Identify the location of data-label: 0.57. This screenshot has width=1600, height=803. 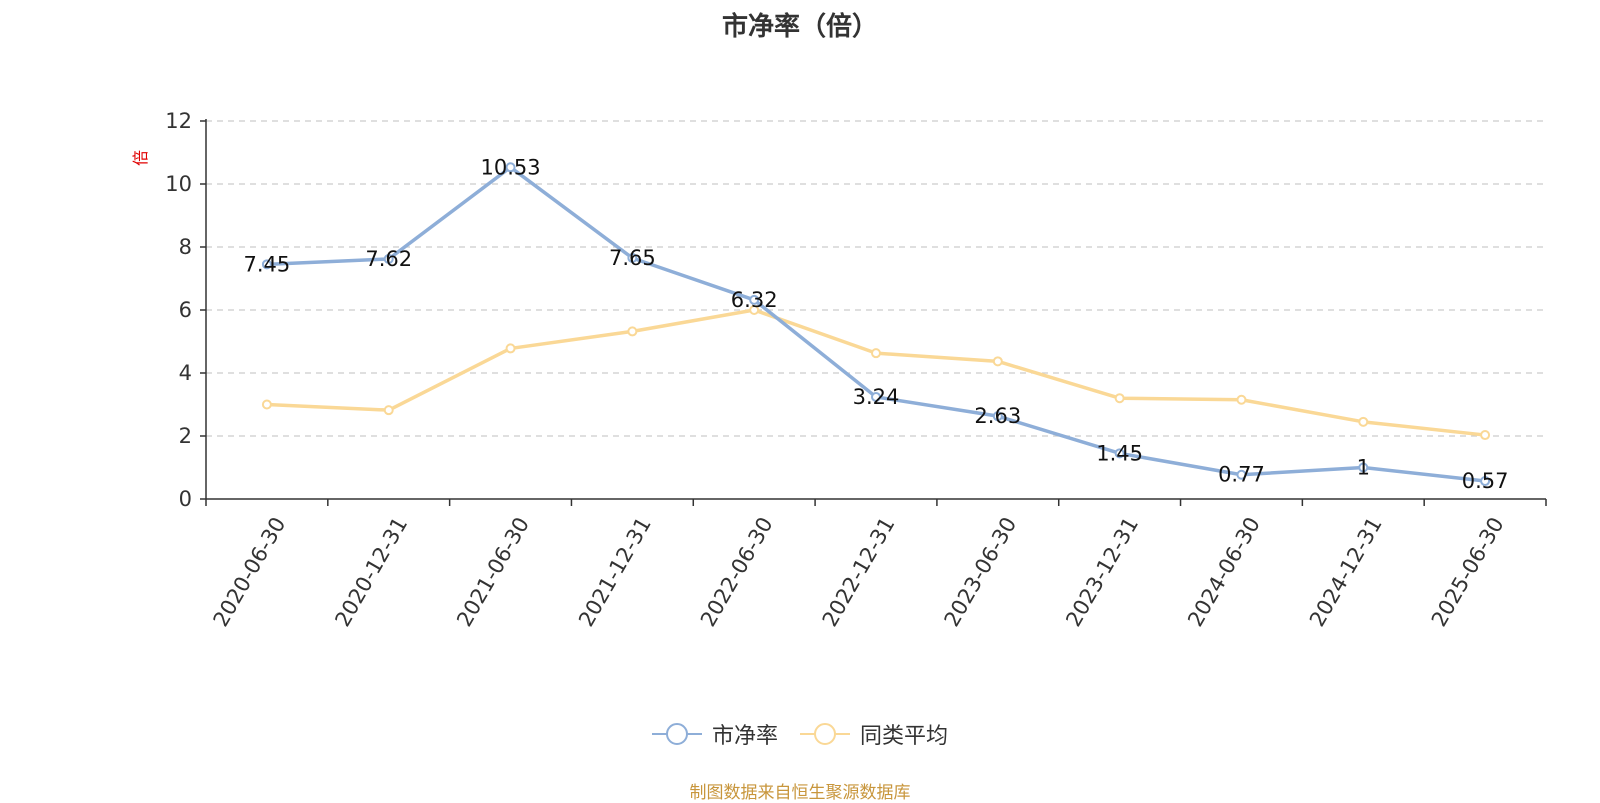
(1485, 481).